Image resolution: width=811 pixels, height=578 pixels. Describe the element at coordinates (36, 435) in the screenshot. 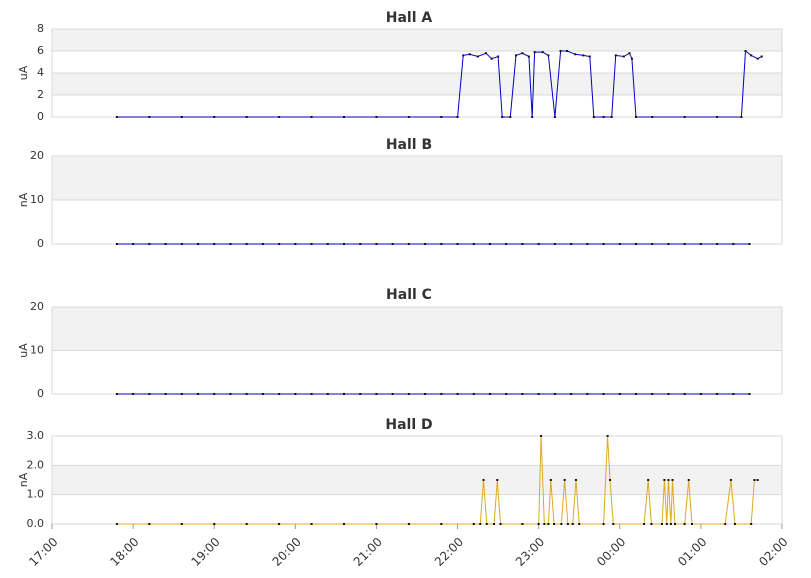

I see `y-tick-label: 3.0` at that location.